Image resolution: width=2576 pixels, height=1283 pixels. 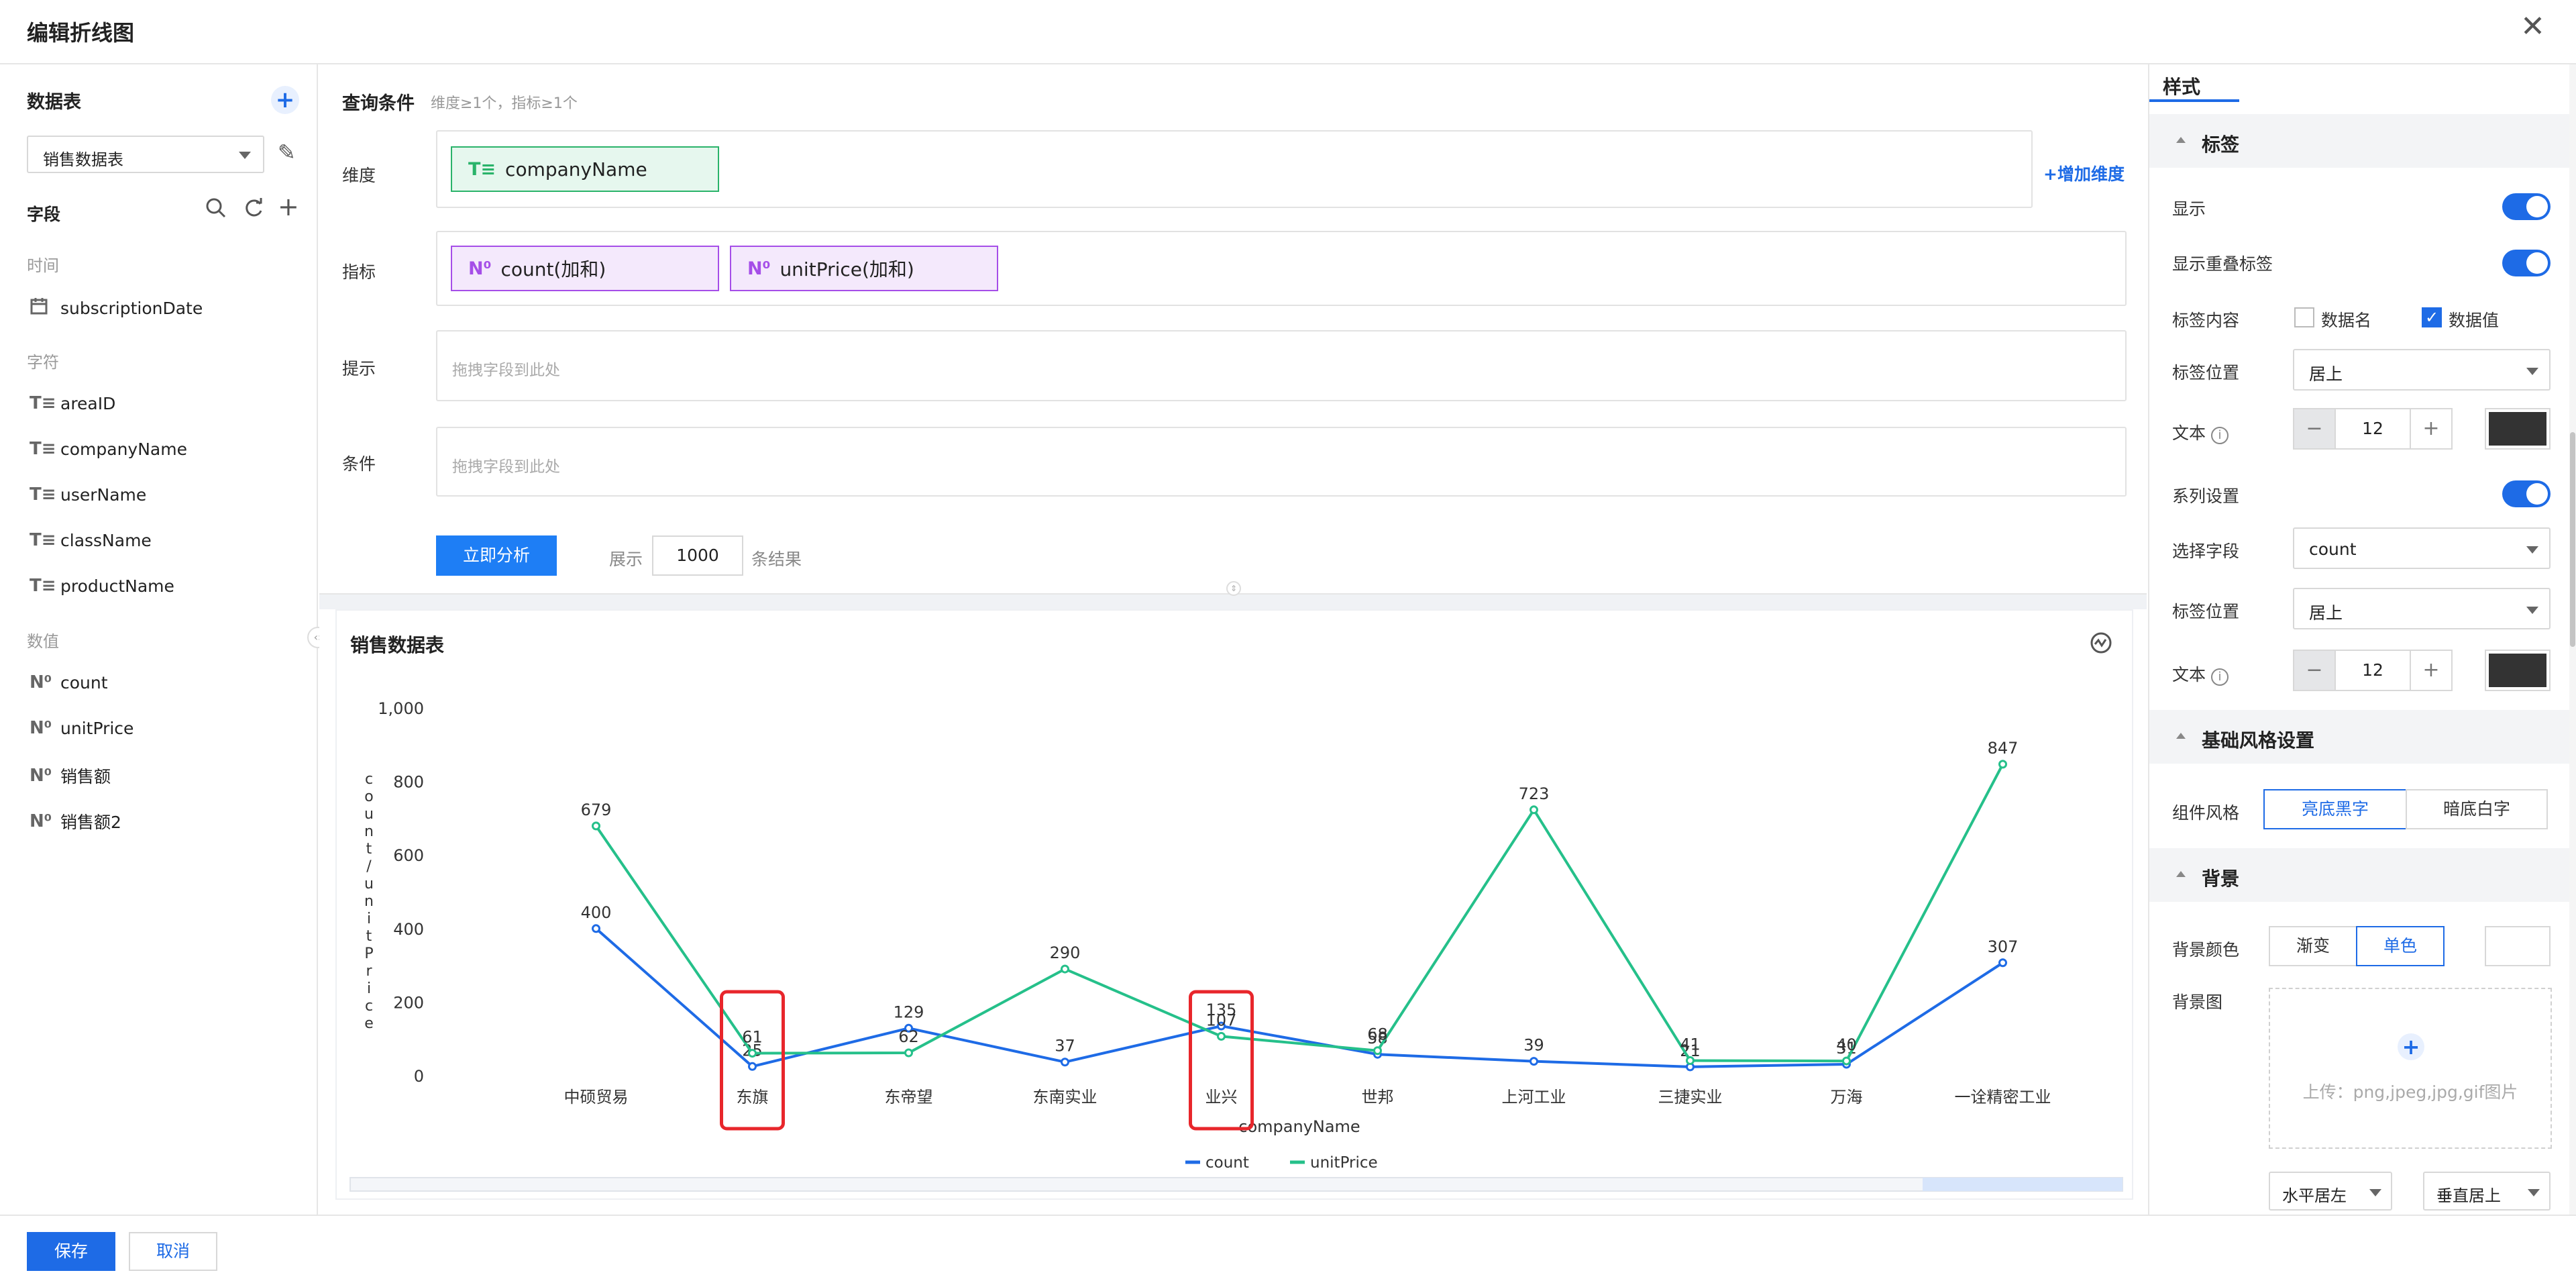 What do you see at coordinates (287, 152) in the screenshot?
I see `edit-icon: ✎` at bounding box center [287, 152].